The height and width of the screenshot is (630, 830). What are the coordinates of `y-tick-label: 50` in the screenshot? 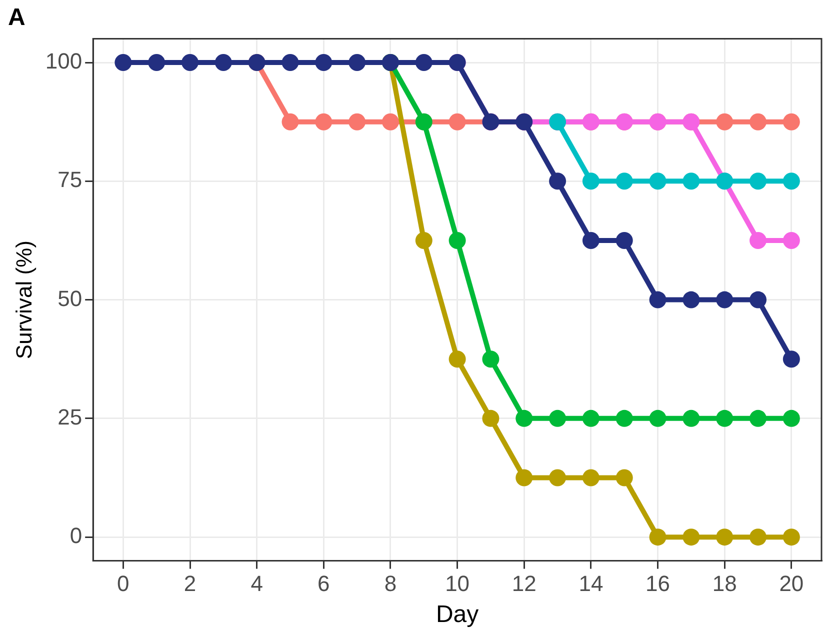 It's located at (70, 298).